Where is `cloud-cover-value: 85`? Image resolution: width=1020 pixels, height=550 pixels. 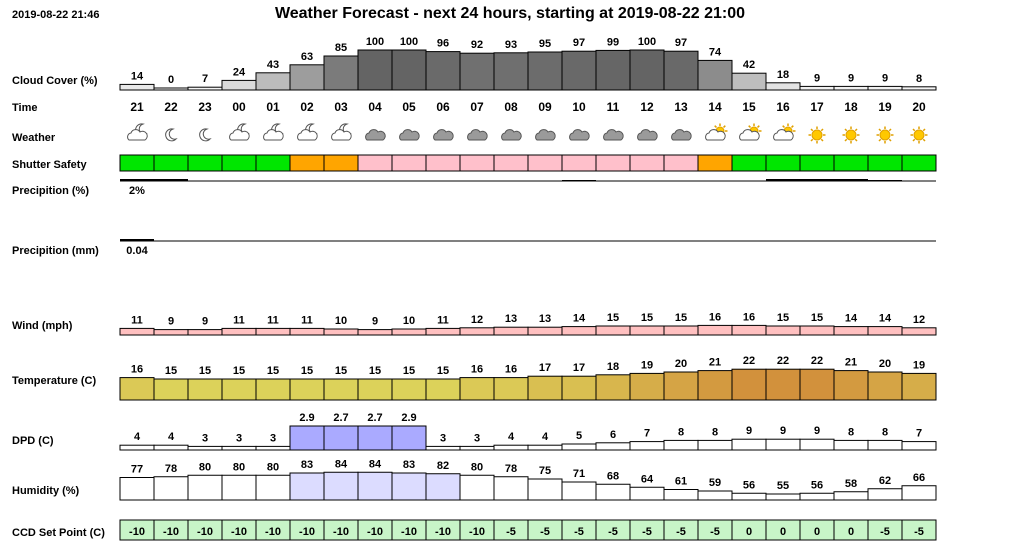 cloud-cover-value: 85 is located at coordinates (341, 48).